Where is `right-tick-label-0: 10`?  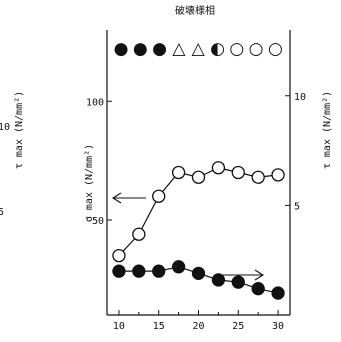
right-tick-label-0: 10 is located at coordinates (300, 97).